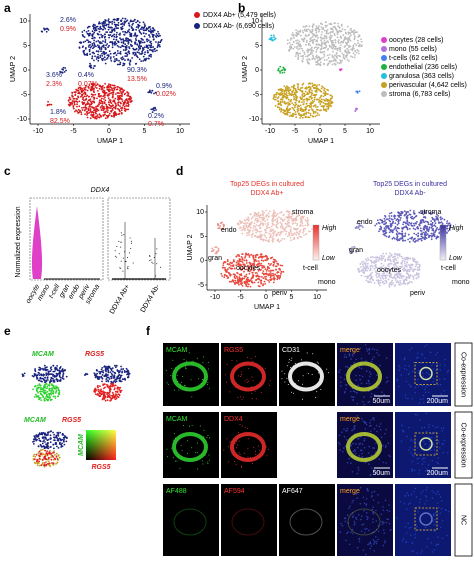  I want to click on x-axis-label: UMAP 1, so click(110, 141).